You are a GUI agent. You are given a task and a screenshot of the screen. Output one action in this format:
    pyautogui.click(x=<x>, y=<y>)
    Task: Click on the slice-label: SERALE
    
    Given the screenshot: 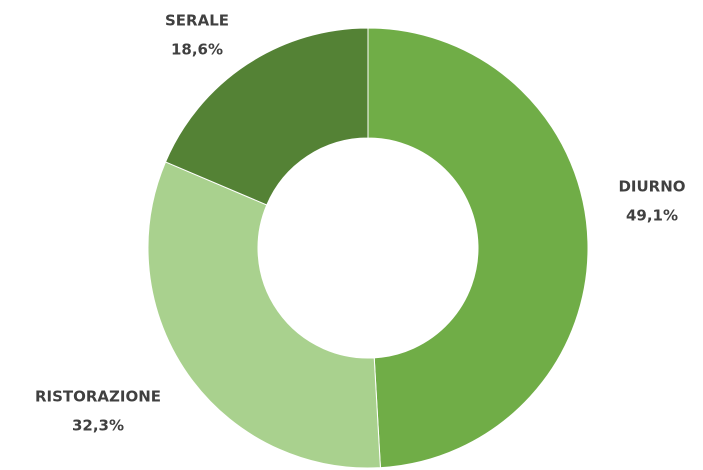 What is the action you would take?
    pyautogui.click(x=197, y=21)
    